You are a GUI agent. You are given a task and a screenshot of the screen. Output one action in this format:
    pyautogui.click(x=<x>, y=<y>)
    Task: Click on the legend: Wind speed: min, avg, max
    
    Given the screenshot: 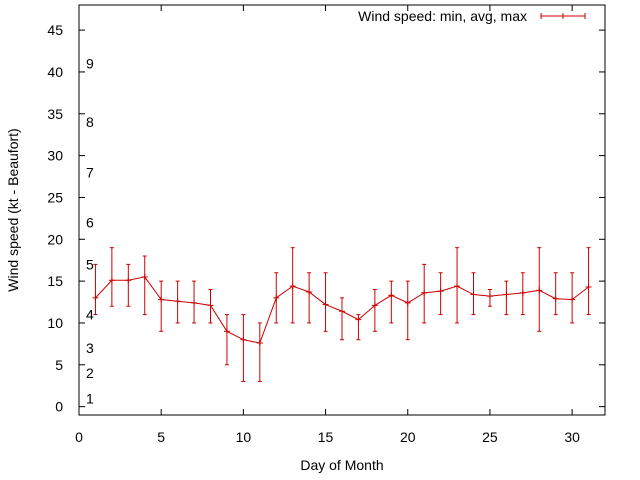 What is the action you would take?
    pyautogui.click(x=472, y=16)
    